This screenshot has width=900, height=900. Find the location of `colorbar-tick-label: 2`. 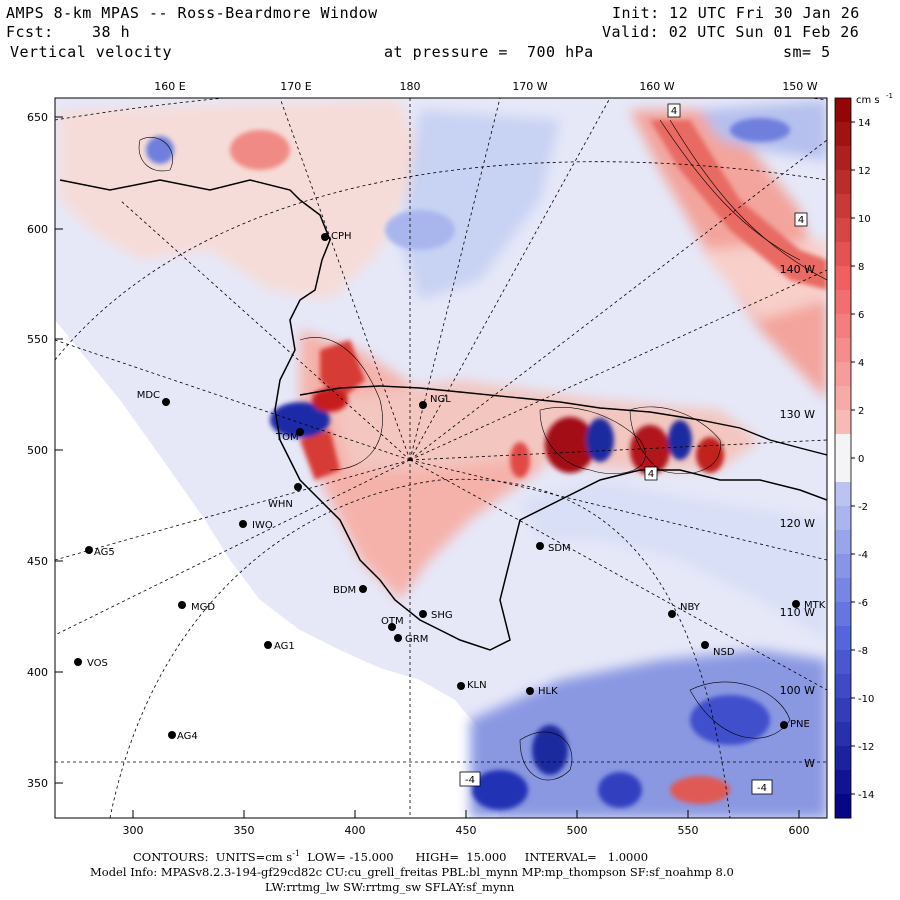

colorbar-tick-label: 2 is located at coordinates (861, 411).